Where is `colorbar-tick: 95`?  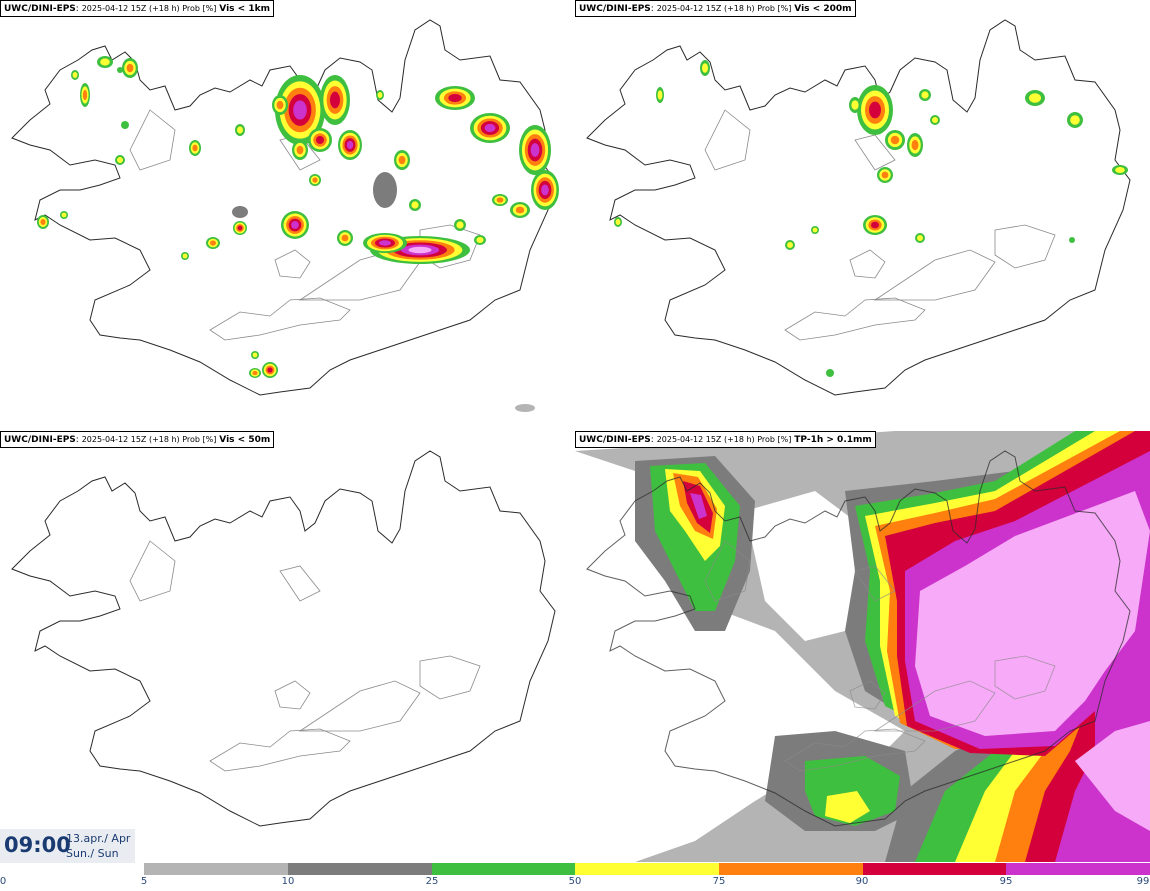
colorbar-tick: 95 is located at coordinates (1006, 881).